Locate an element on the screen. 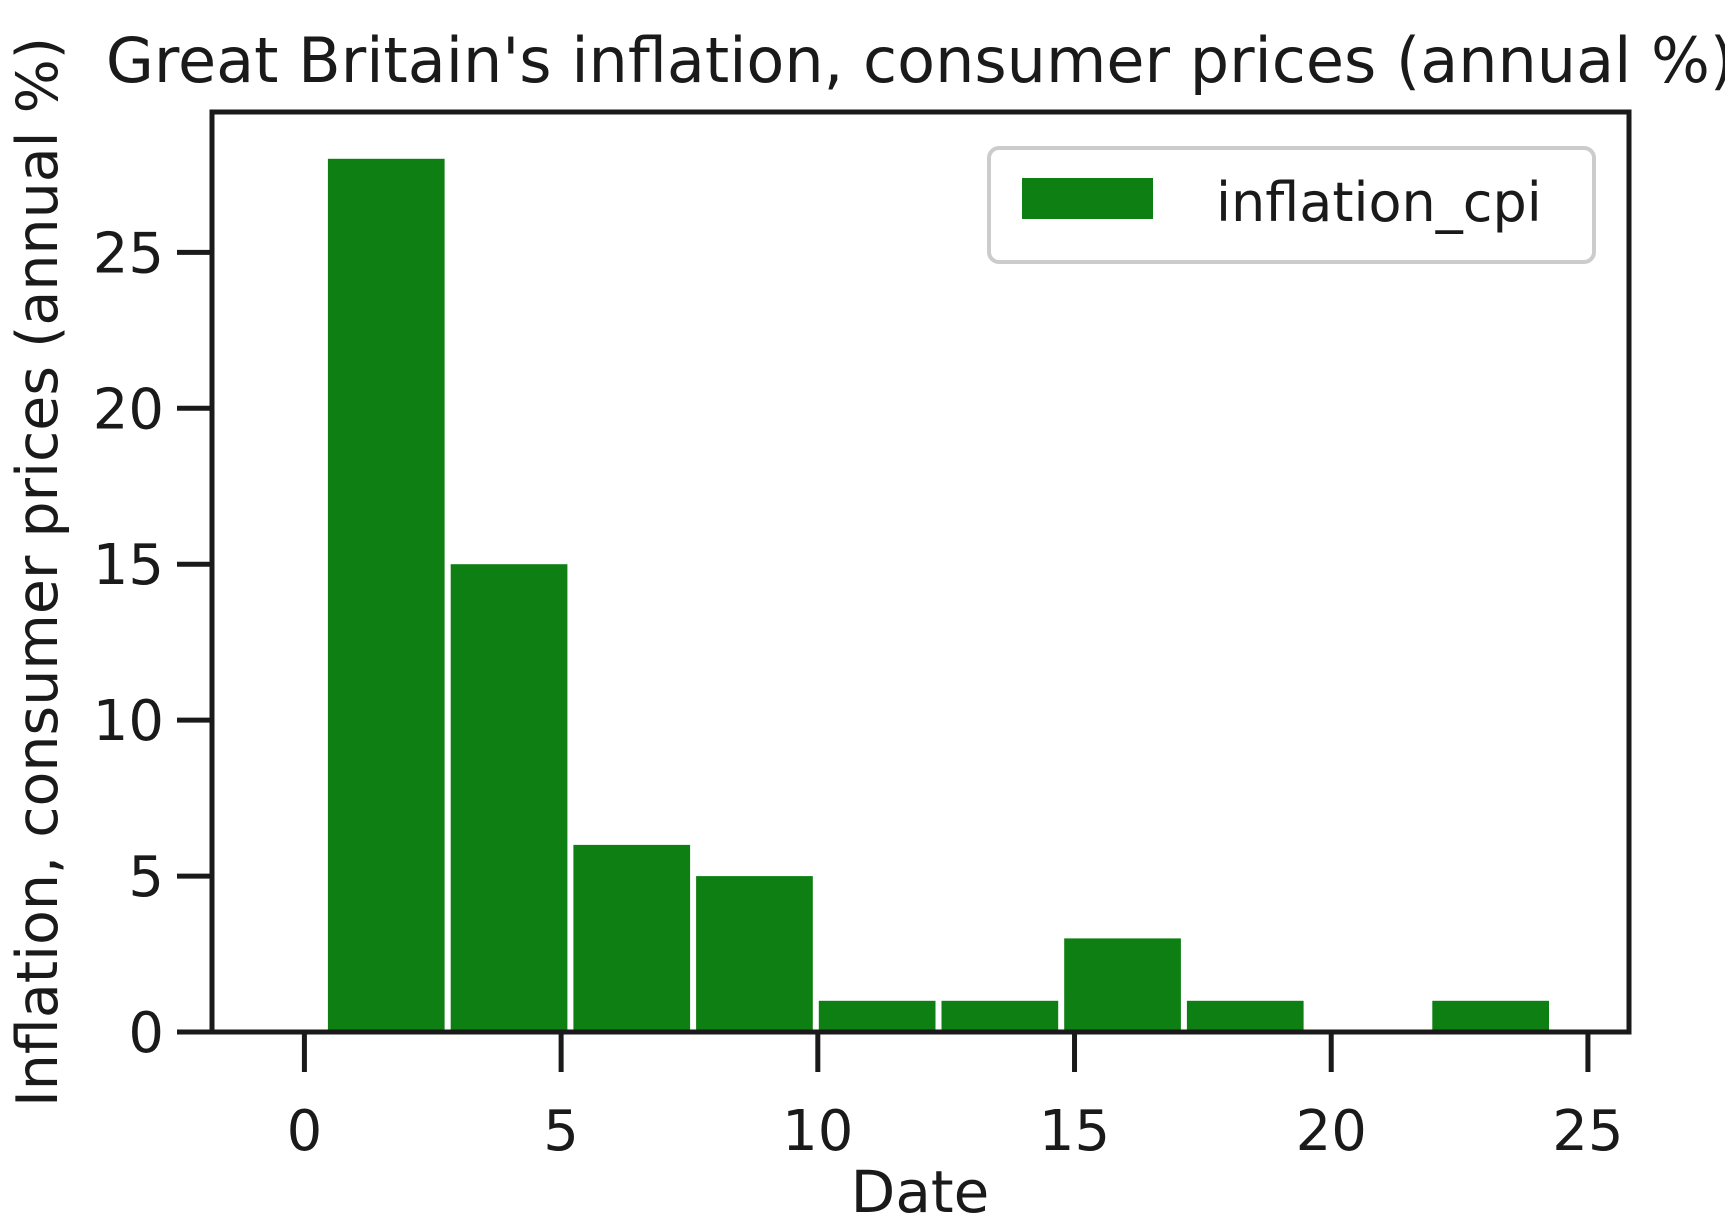  x-tick-label-0: 0 is located at coordinates (305, 1131).